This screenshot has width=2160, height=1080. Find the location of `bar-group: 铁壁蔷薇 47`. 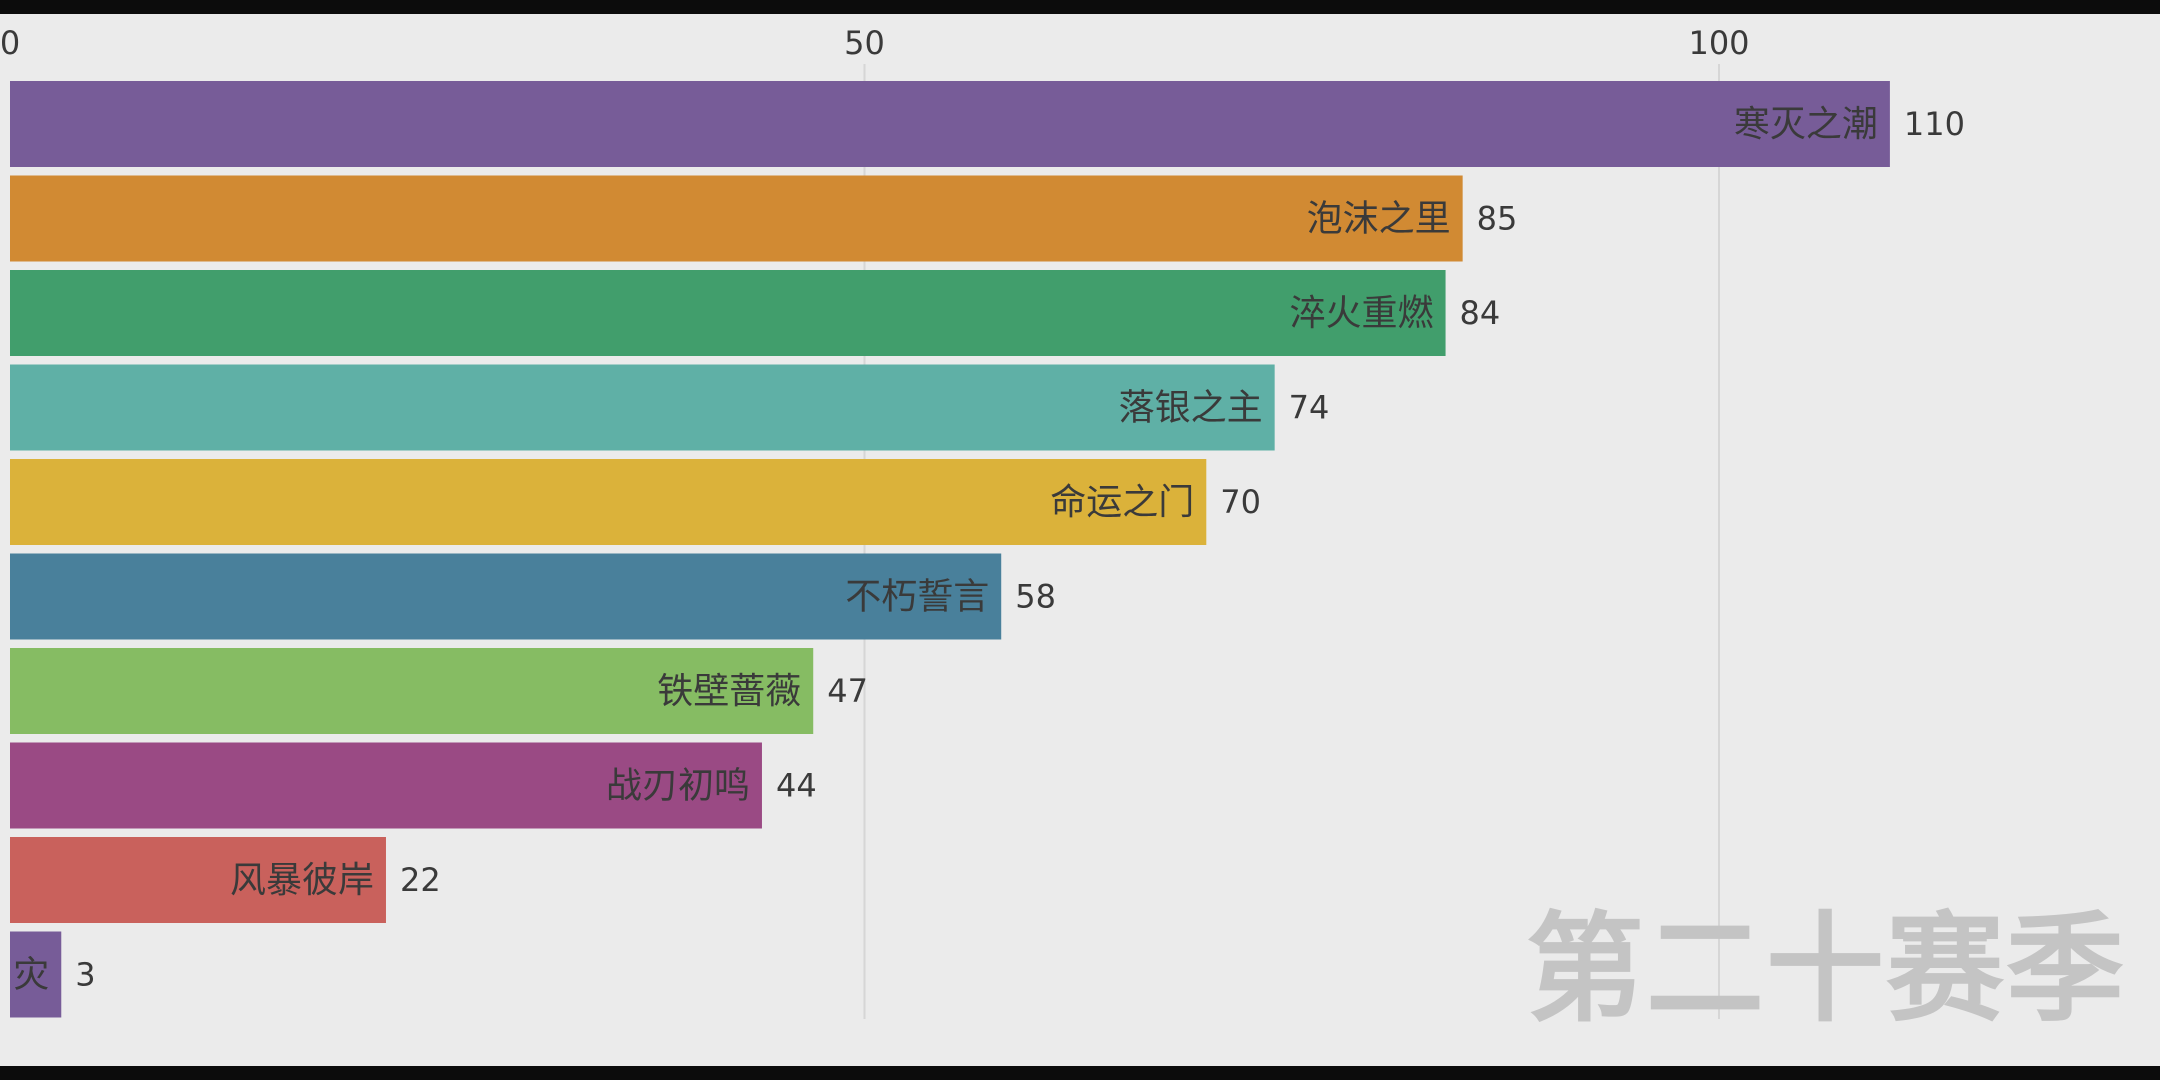

bar-group: 铁壁蔷薇 47 is located at coordinates (439, 691).